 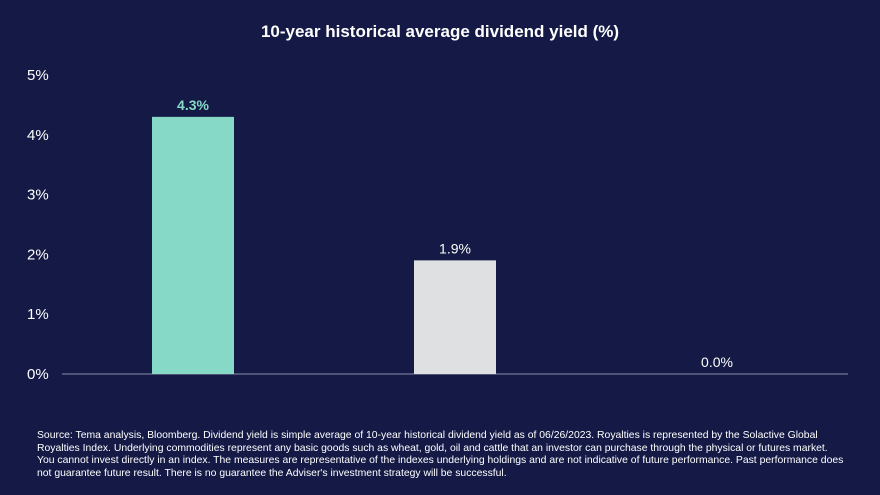 I want to click on y-tick-label: 5%, so click(x=38, y=75).